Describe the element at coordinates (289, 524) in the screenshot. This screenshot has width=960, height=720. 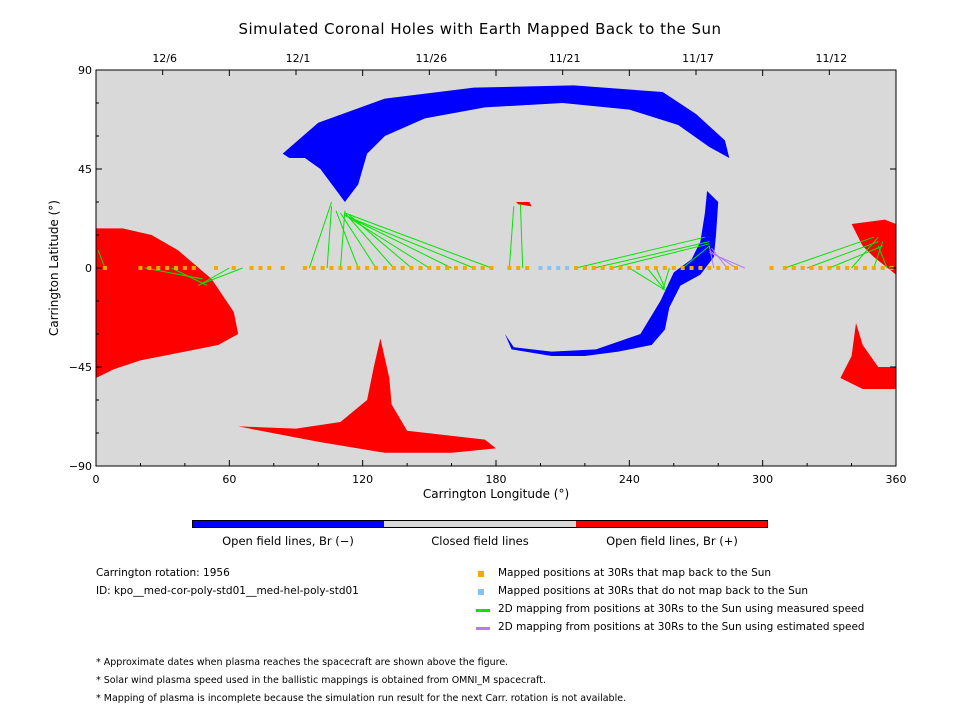
I see `colorbar-negative` at that location.